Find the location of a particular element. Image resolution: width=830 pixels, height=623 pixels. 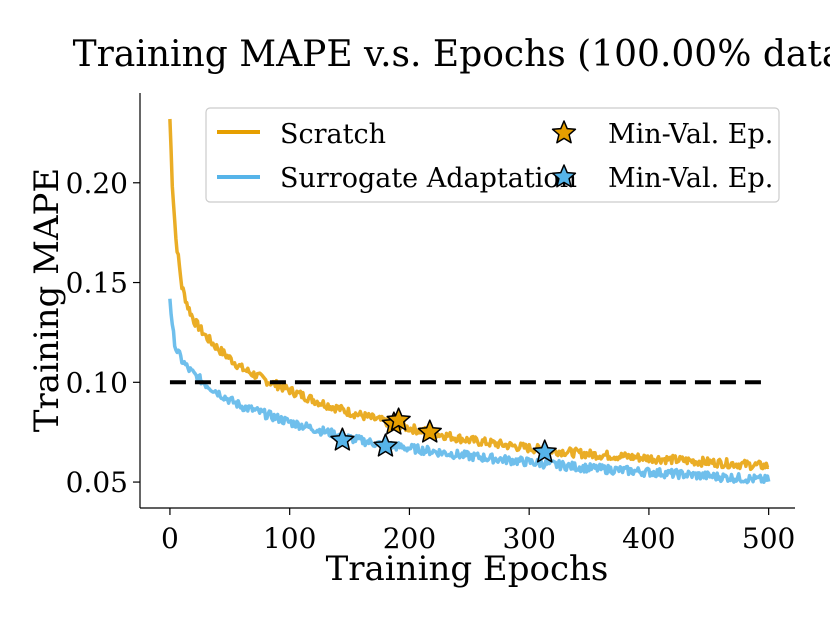

x-tick-label-2: 200 is located at coordinates (409, 538).